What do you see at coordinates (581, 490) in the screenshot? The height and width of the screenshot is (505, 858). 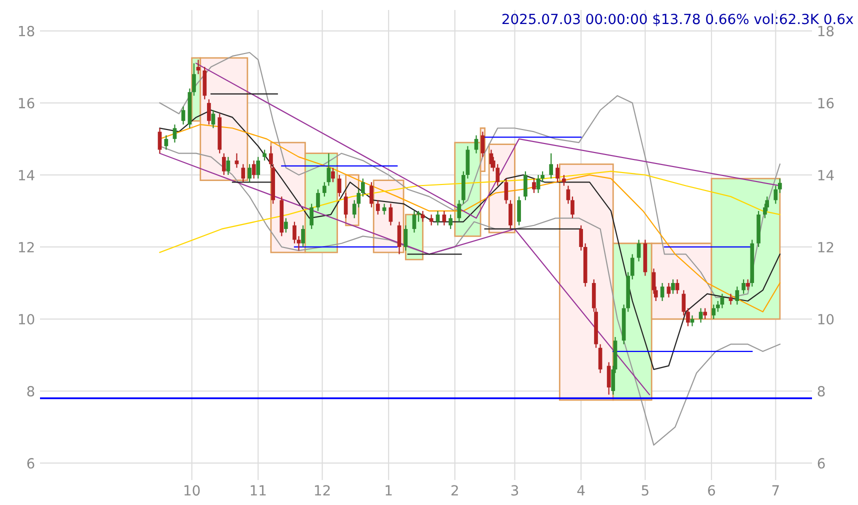 I see `x-tick-label: 4` at bounding box center [581, 490].